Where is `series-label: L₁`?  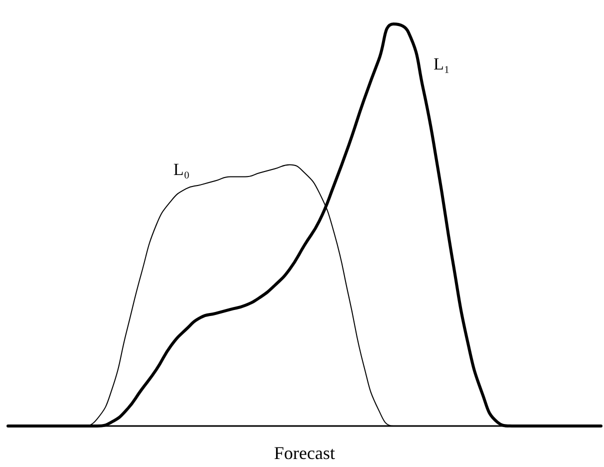
series-label: L₁ is located at coordinates (441, 64).